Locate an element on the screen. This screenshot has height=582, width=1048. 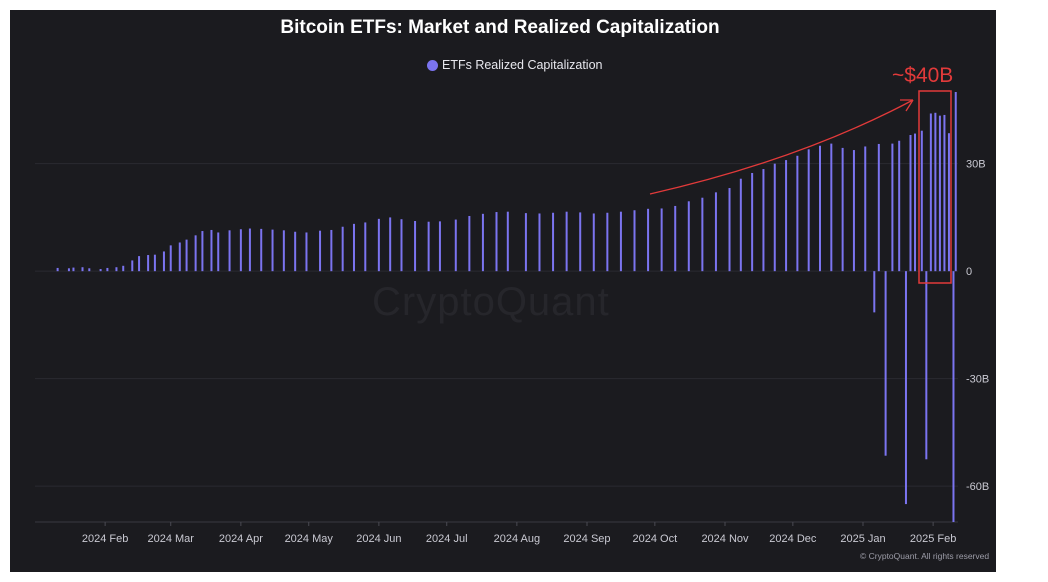
x-tick-label: 2024 Dec is located at coordinates (793, 539).